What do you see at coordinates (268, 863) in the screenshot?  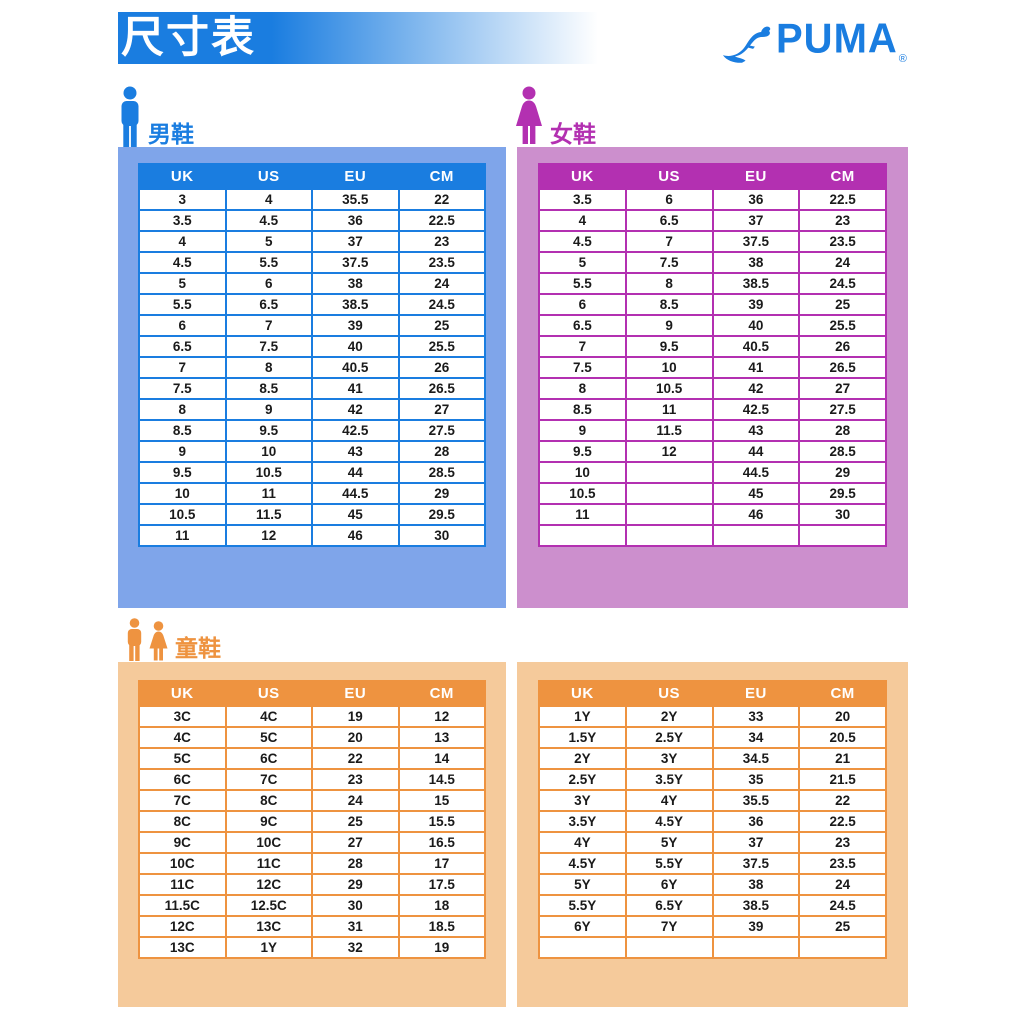 I see `table-cell: 11C` at bounding box center [268, 863].